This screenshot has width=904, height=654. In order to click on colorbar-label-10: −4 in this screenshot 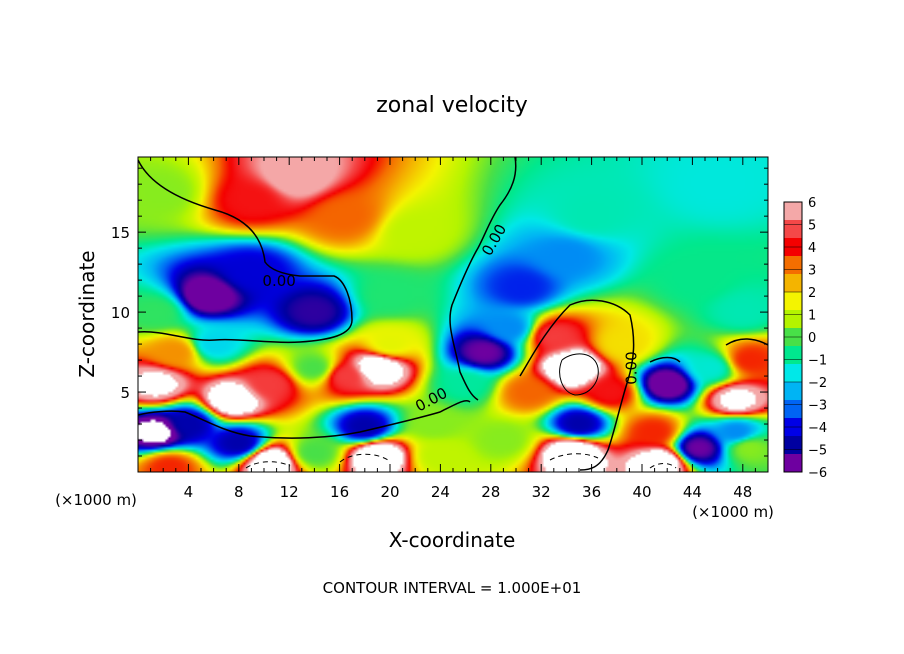, I will do `click(817, 428)`.